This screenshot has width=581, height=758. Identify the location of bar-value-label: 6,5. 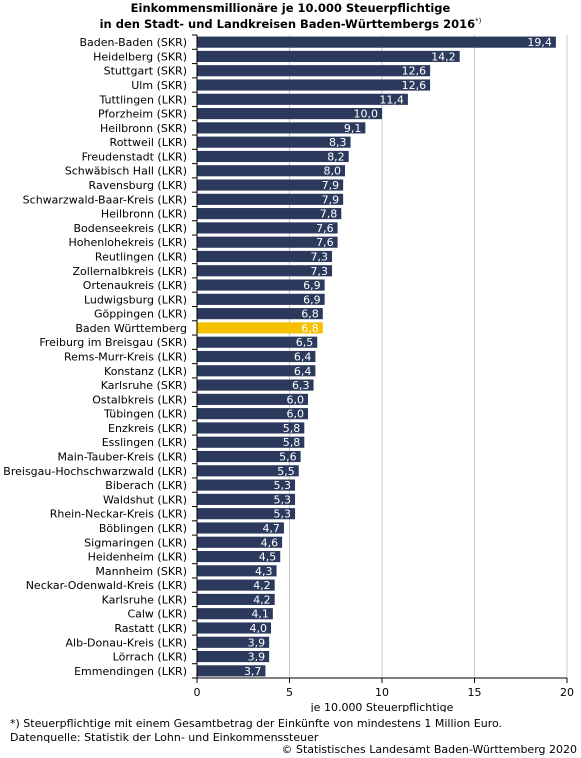
(305, 342).